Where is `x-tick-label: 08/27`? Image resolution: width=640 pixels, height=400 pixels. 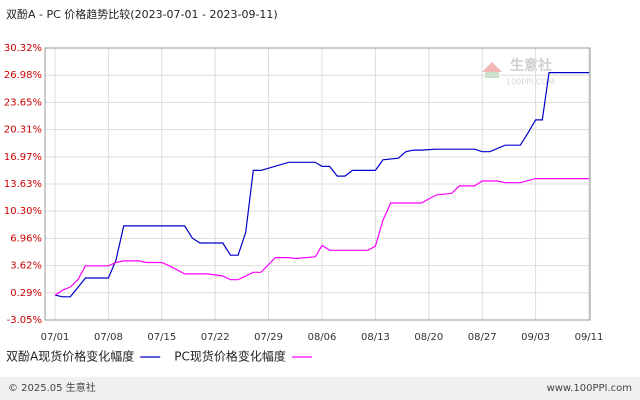
x-tick-label: 08/27 is located at coordinates (482, 337).